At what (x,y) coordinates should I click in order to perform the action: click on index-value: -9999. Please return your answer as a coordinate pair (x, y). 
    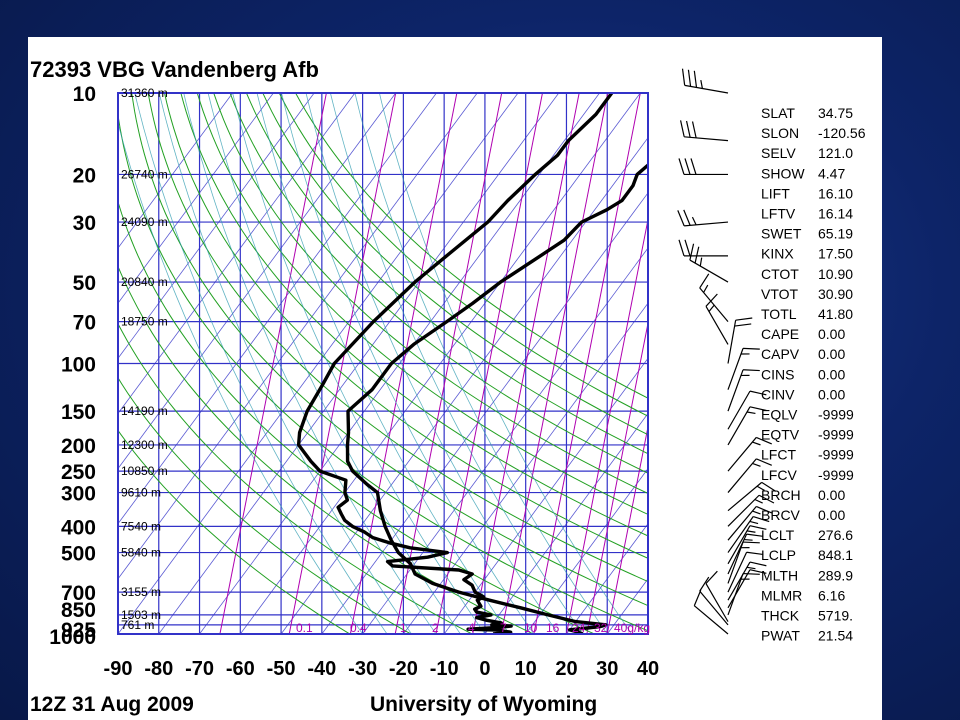
    Looking at the image, I should click on (836, 455).